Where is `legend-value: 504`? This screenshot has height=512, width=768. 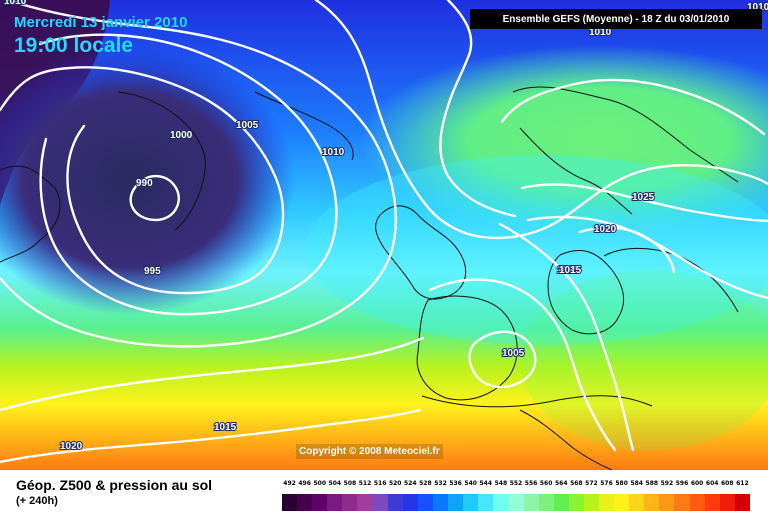 legend-value: 504 is located at coordinates (335, 483).